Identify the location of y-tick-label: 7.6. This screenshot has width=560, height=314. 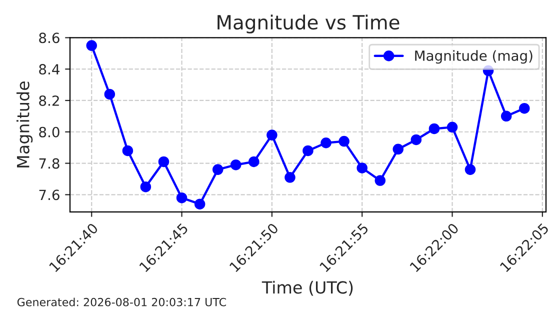
(49, 195).